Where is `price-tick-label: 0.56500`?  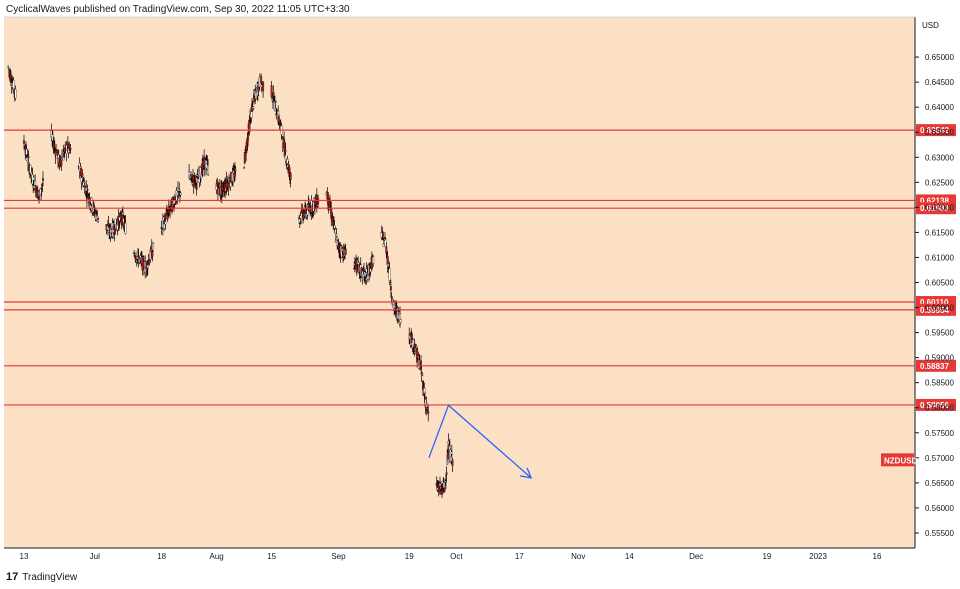
price-tick-label: 0.56500 is located at coordinates (939, 483).